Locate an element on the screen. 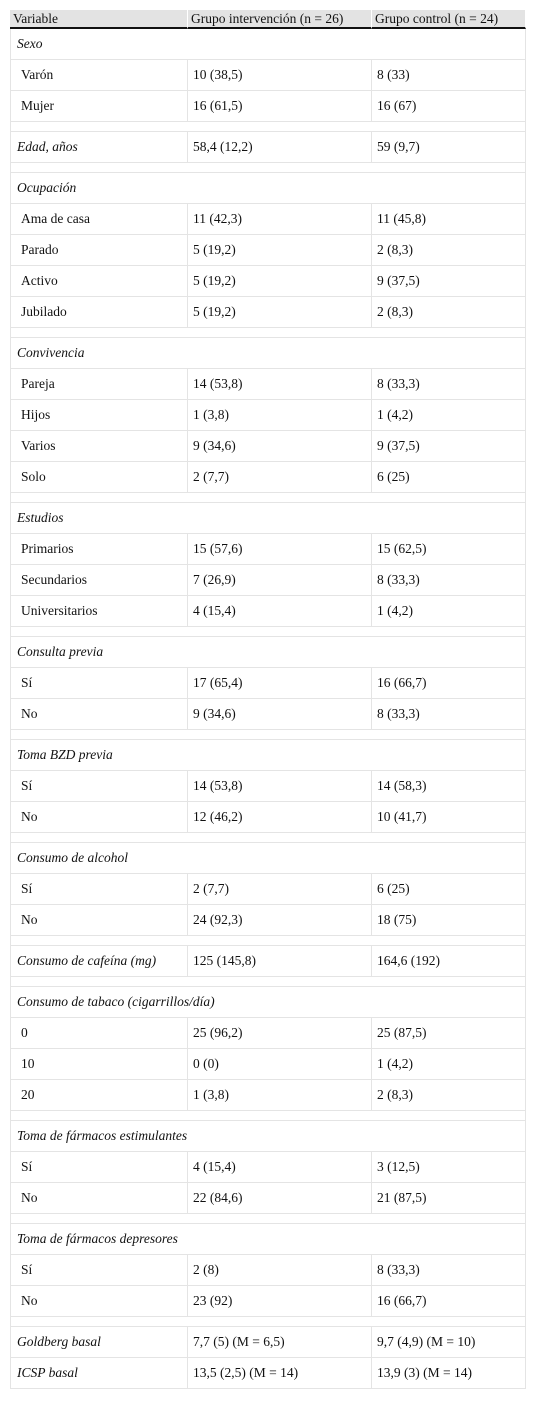  table-cell: Ocupación is located at coordinates (268, 188).